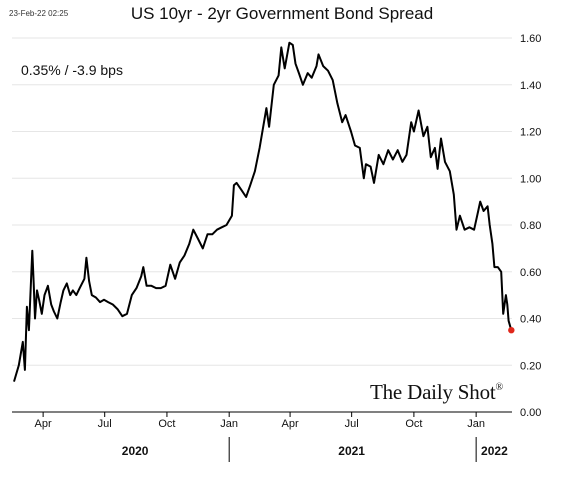 This screenshot has width=564, height=480. I want to click on registered-mark: ®, so click(499, 387).